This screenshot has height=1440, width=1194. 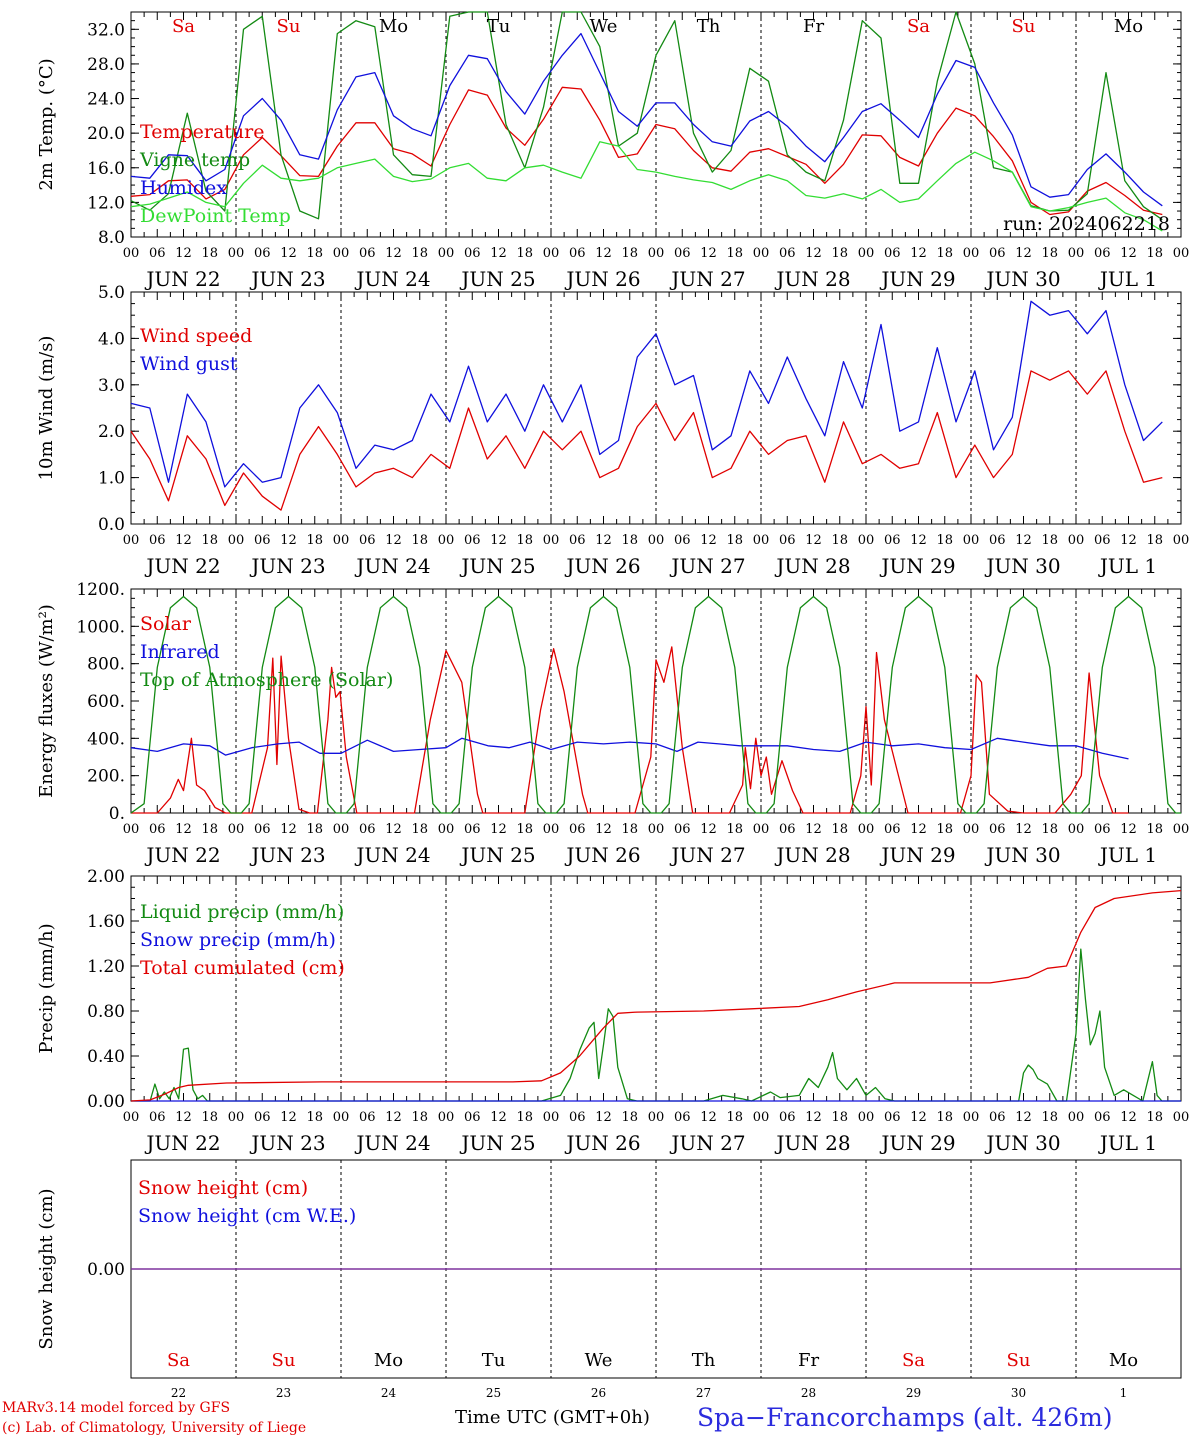 I want to click on date-label: JUN 24, so click(x=392, y=1143).